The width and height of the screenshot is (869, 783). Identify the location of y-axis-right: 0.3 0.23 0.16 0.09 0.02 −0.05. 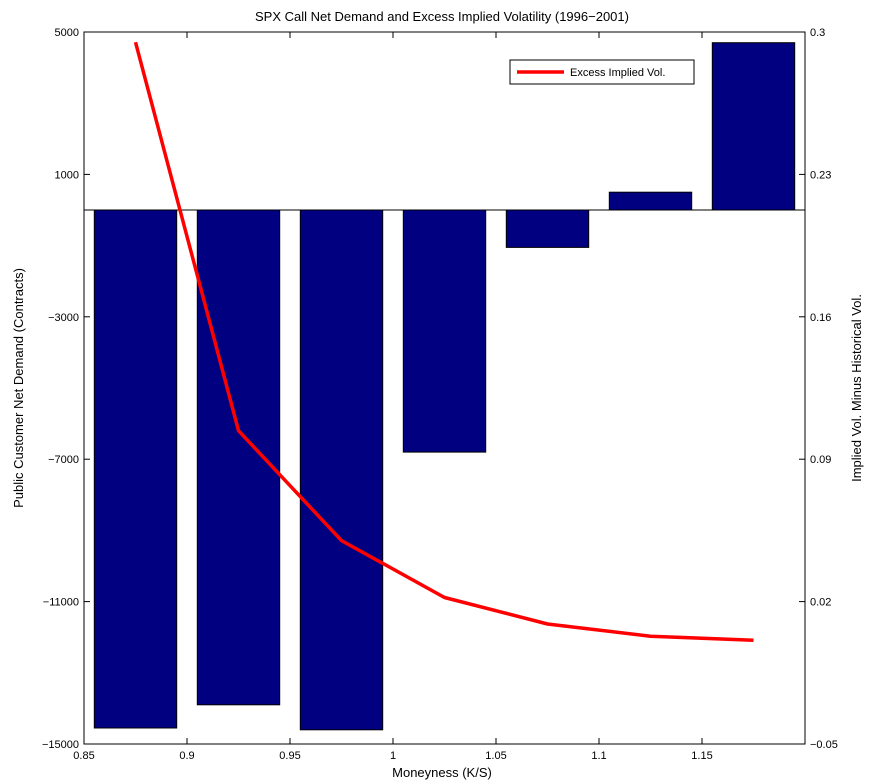
(818, 389).